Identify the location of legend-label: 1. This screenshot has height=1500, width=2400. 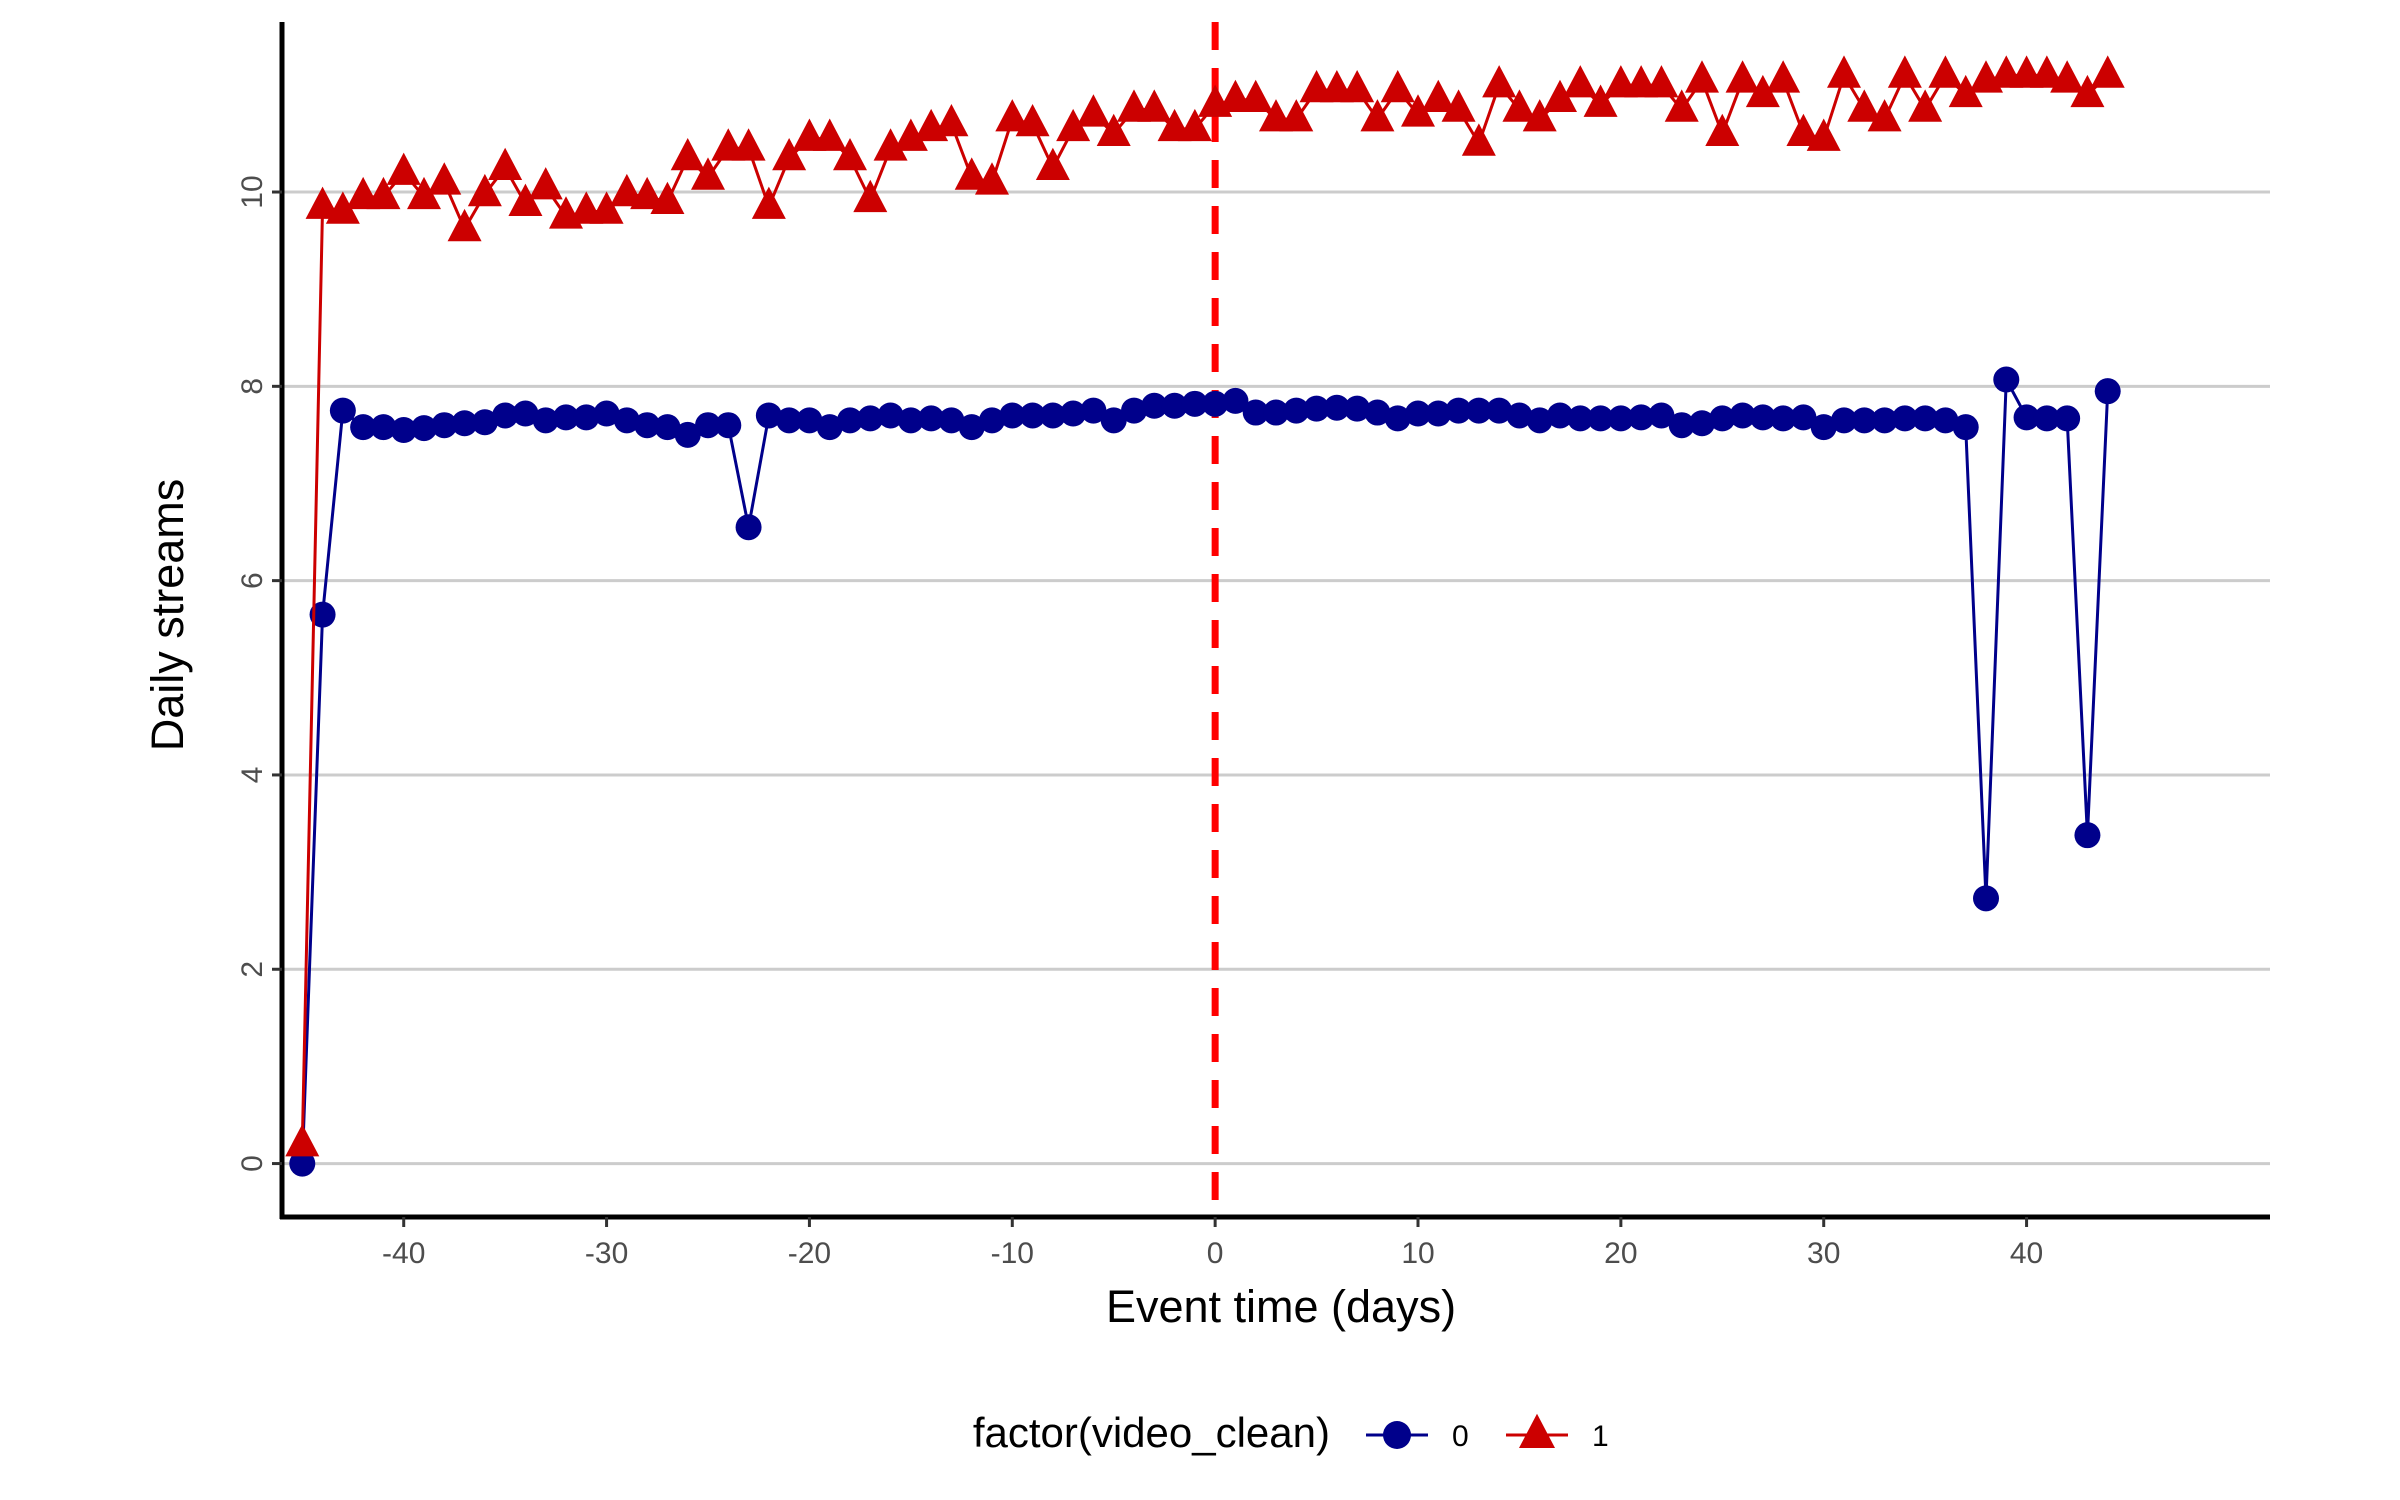
(1600, 1436).